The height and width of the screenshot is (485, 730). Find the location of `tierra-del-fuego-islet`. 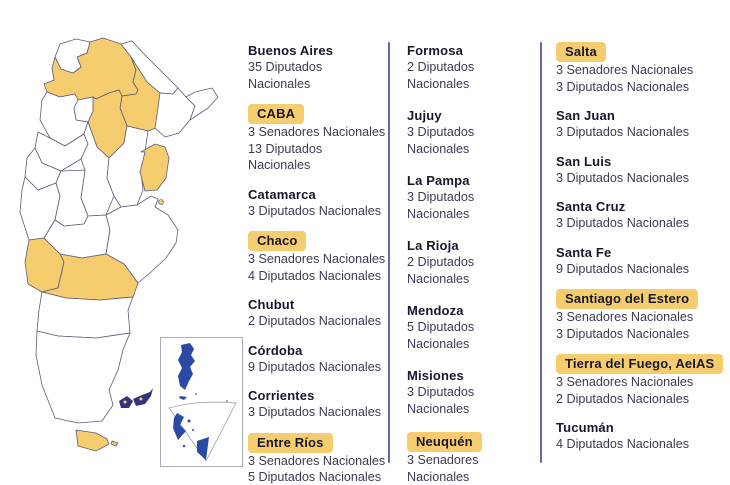

tierra-del-fuego-islet is located at coordinates (114, 443).